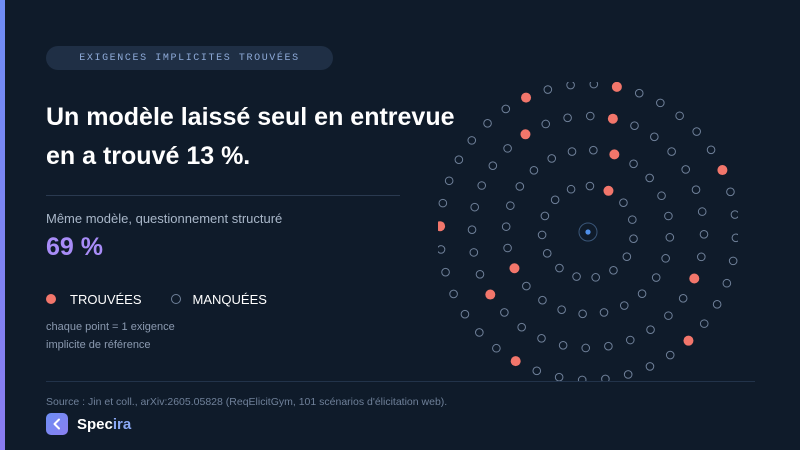 Image resolution: width=800 pixels, height=450 pixels. Describe the element at coordinates (2, 225) in the screenshot. I see `accent-bar` at that location.